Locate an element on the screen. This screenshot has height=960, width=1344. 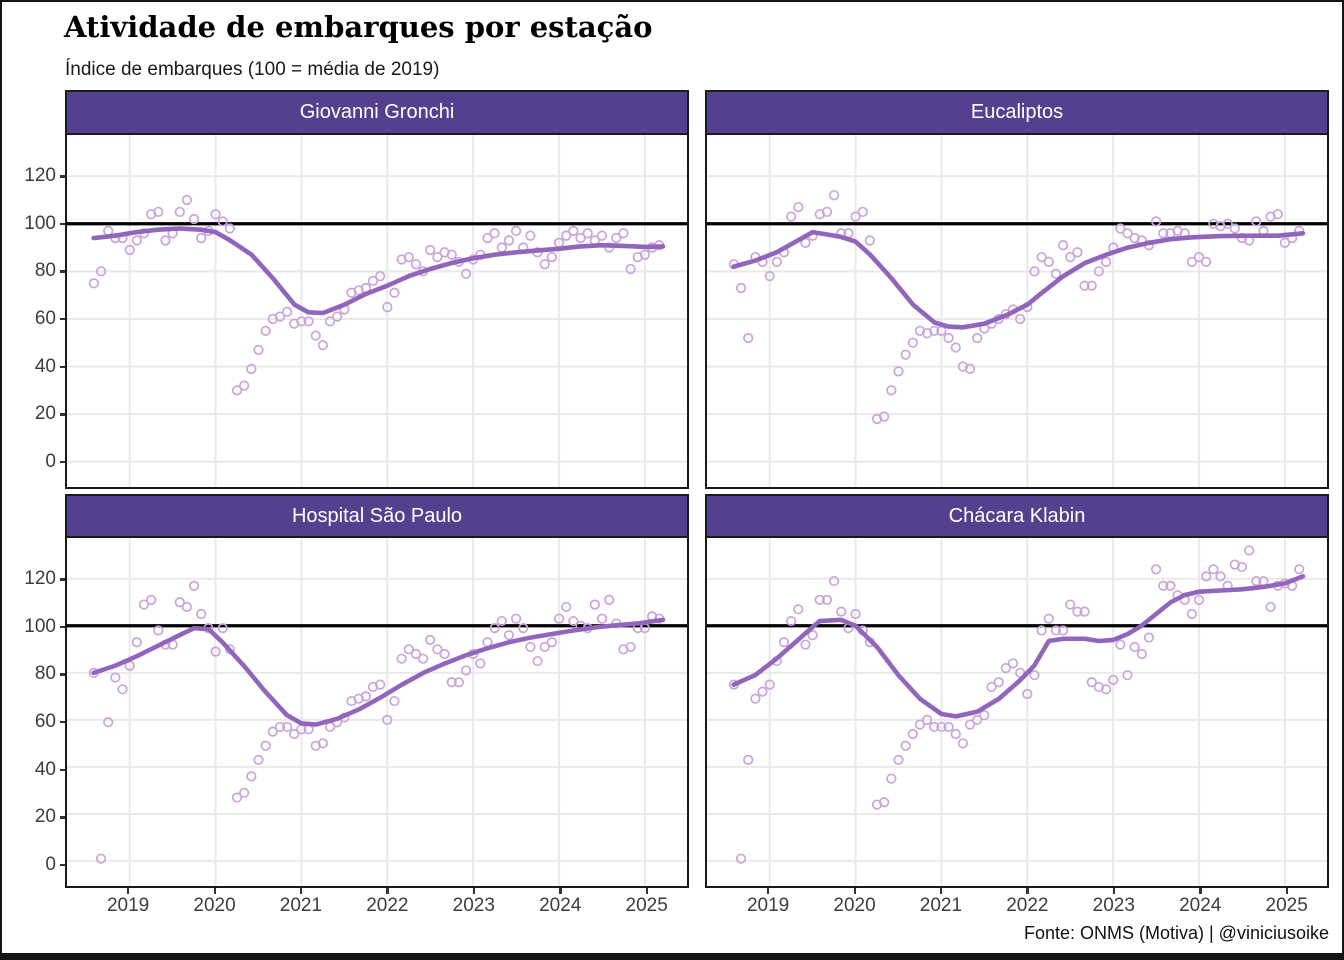
bottom-accent-bar is located at coordinates (672, 955).